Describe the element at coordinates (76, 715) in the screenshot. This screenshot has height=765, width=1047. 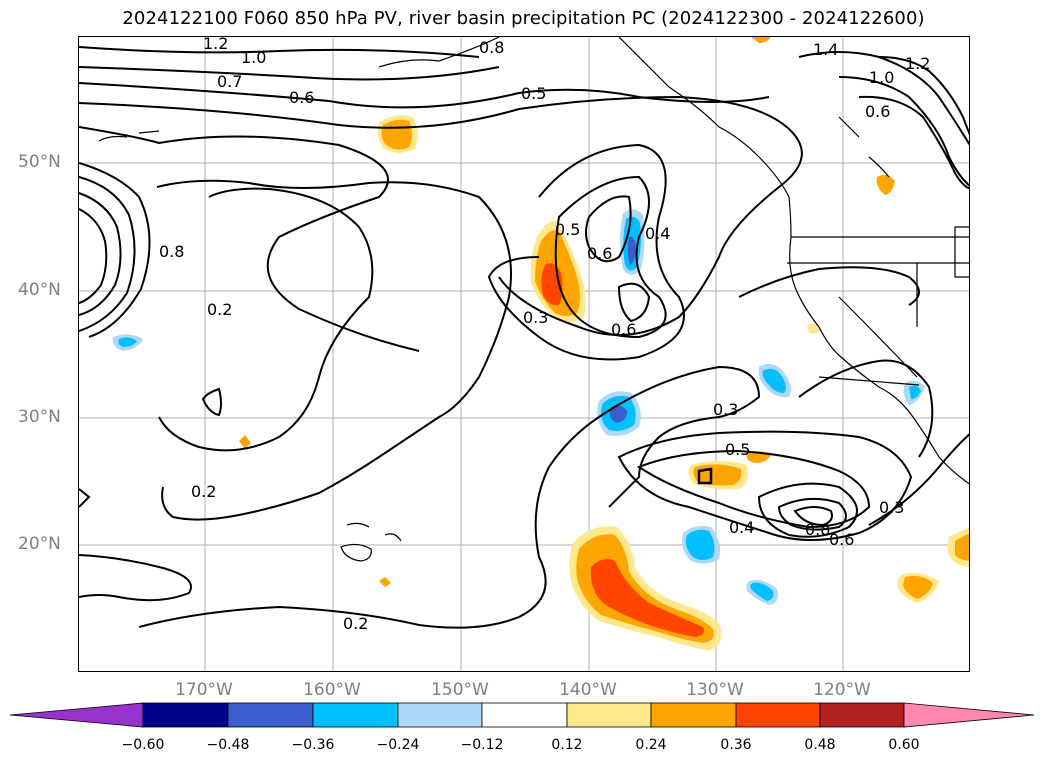
I see `colorbar-extend-low` at that location.